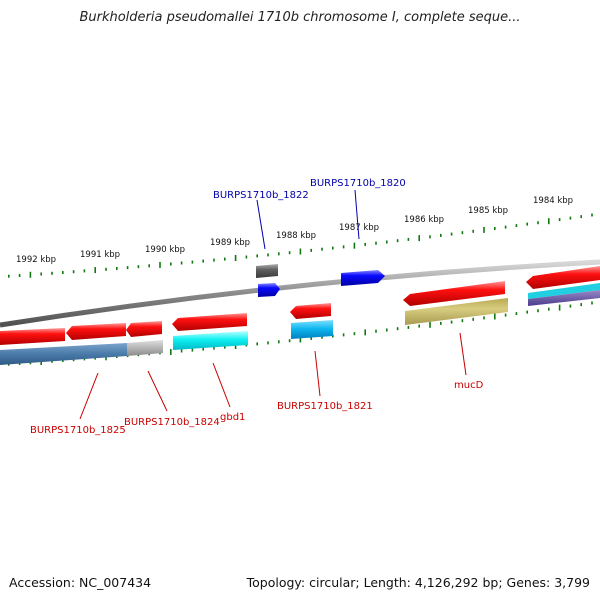 The image size is (600, 600). What do you see at coordinates (358, 183) in the screenshot?
I see `gene-label: BURPS1710b_1820` at bounding box center [358, 183].